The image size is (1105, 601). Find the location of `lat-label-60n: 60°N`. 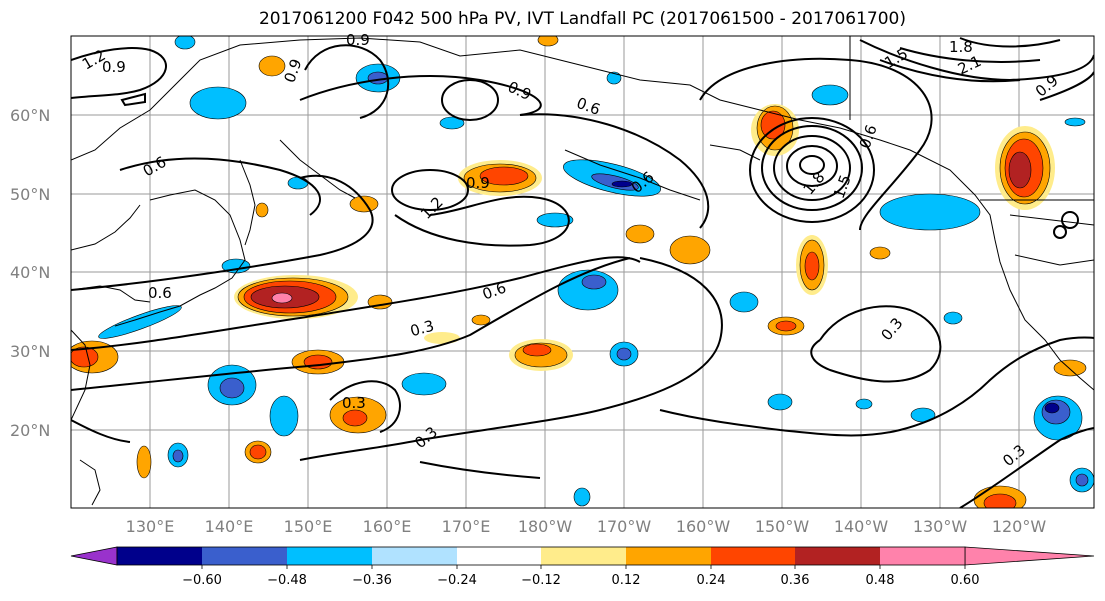

lat-label-60n: 60°N is located at coordinates (30, 115).